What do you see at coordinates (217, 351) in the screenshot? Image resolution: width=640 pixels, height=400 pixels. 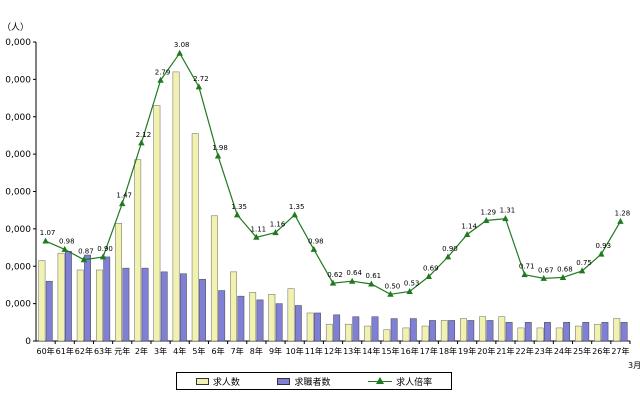 I see `x-tick-label: 6年` at bounding box center [217, 351].